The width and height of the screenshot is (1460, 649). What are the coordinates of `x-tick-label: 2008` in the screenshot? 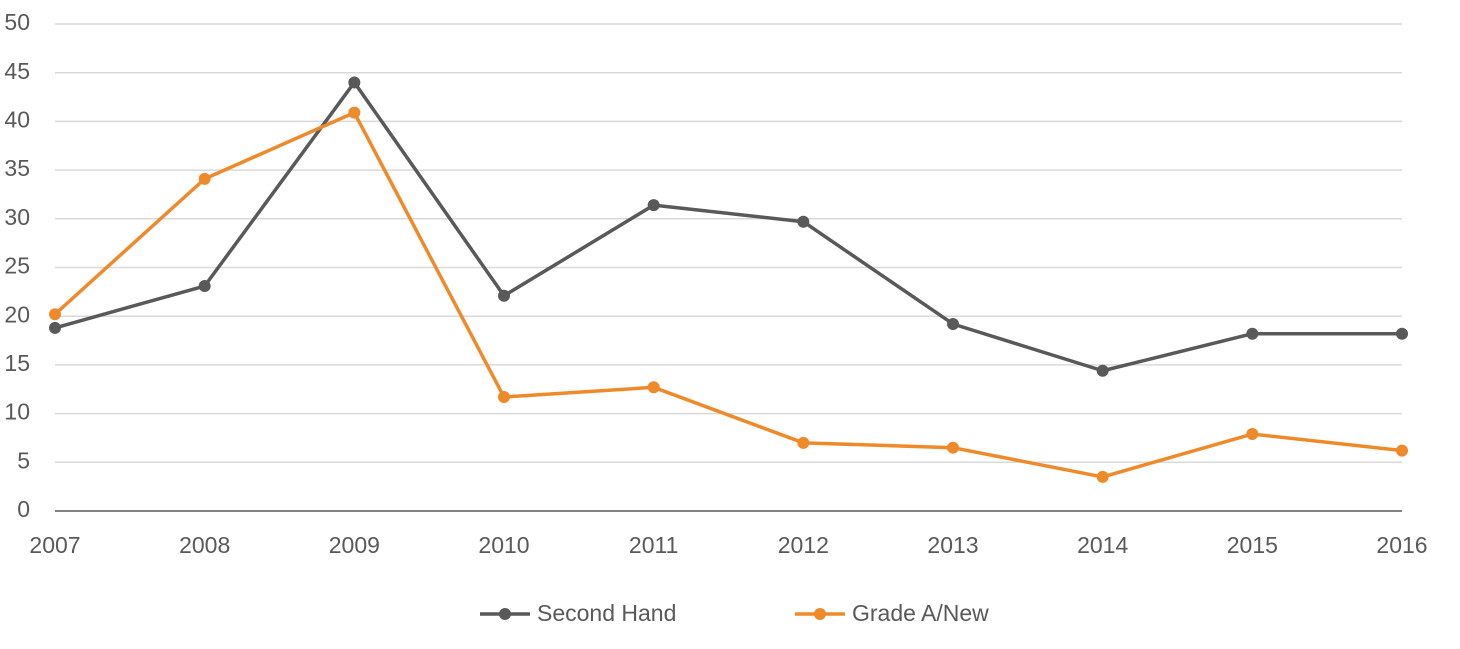 It's located at (204, 545).